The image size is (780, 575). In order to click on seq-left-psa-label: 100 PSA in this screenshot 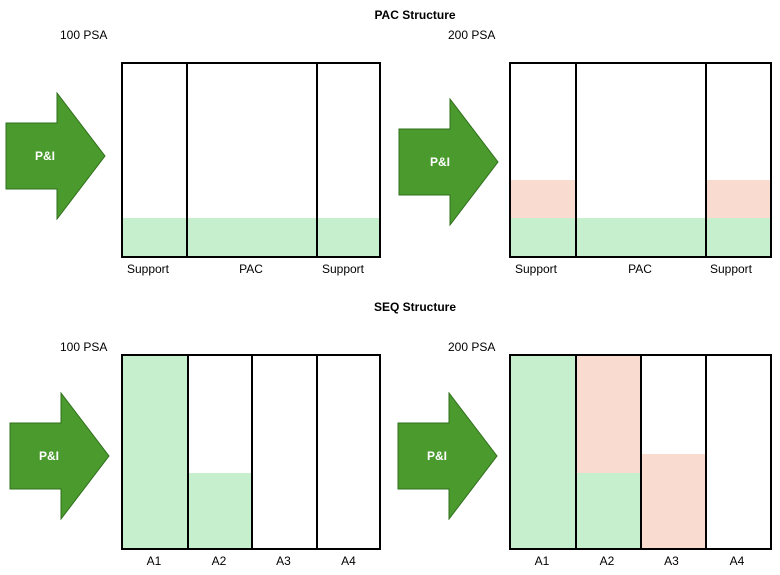, I will do `click(84, 347)`.